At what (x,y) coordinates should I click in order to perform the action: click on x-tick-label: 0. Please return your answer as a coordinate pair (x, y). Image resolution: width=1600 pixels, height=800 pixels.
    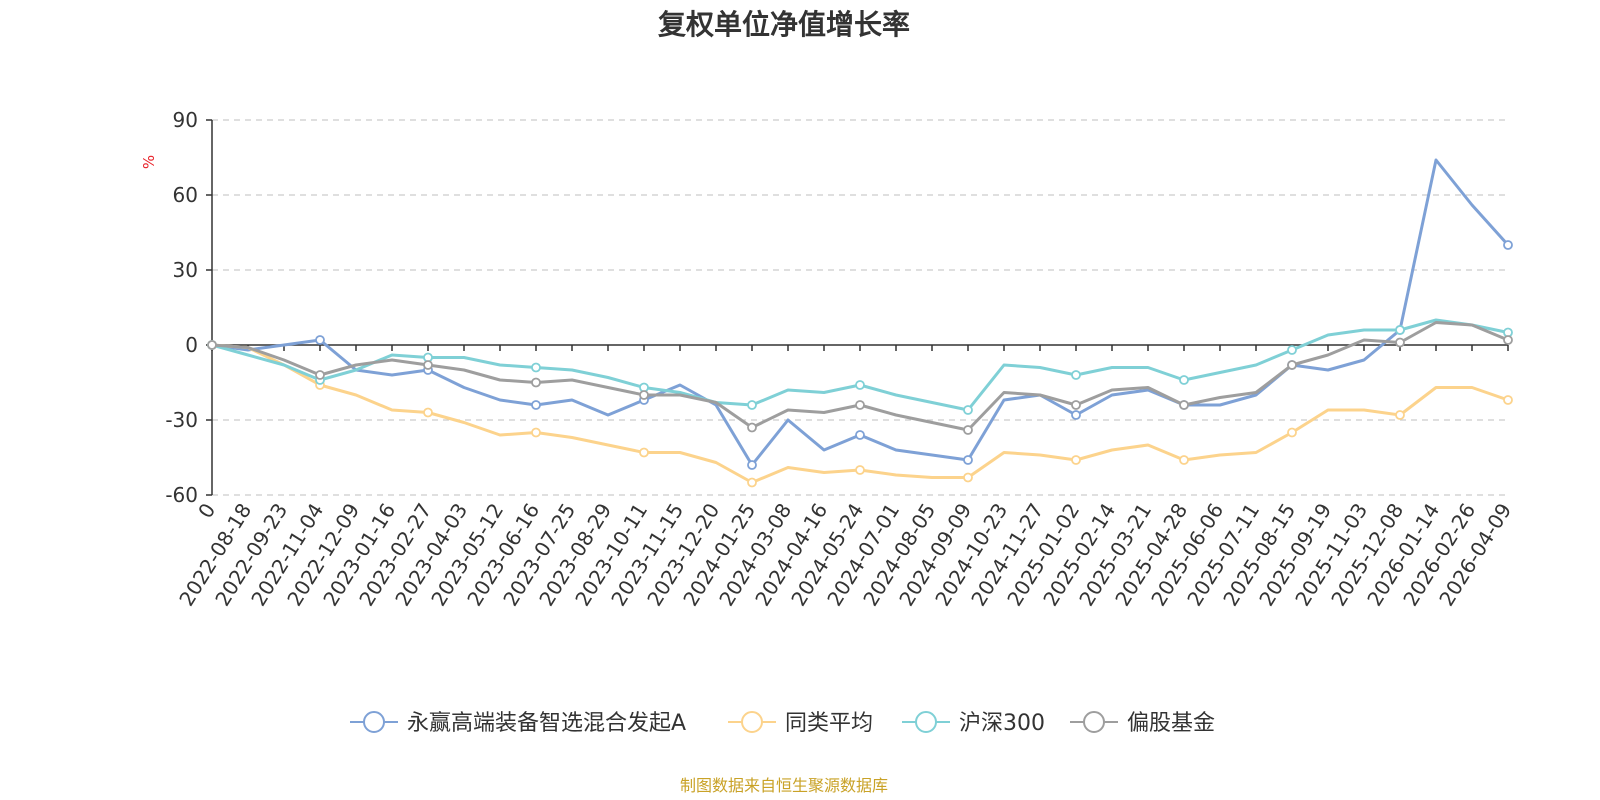
    Looking at the image, I should click on (206, 511).